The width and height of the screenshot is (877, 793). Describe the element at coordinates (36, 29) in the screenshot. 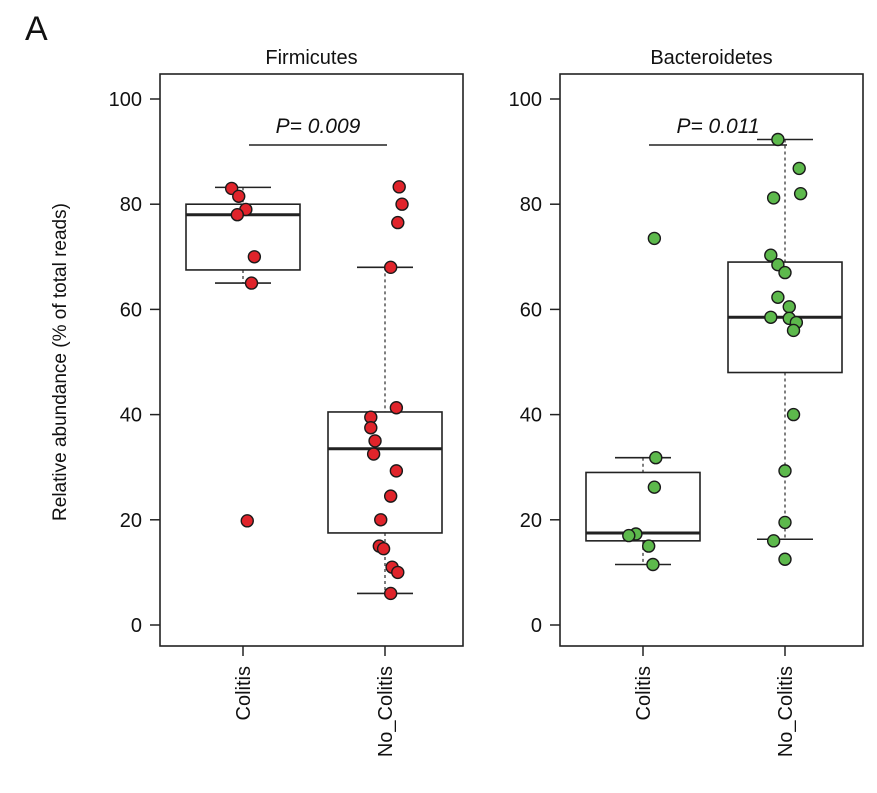

I see `panel-label: A` at that location.